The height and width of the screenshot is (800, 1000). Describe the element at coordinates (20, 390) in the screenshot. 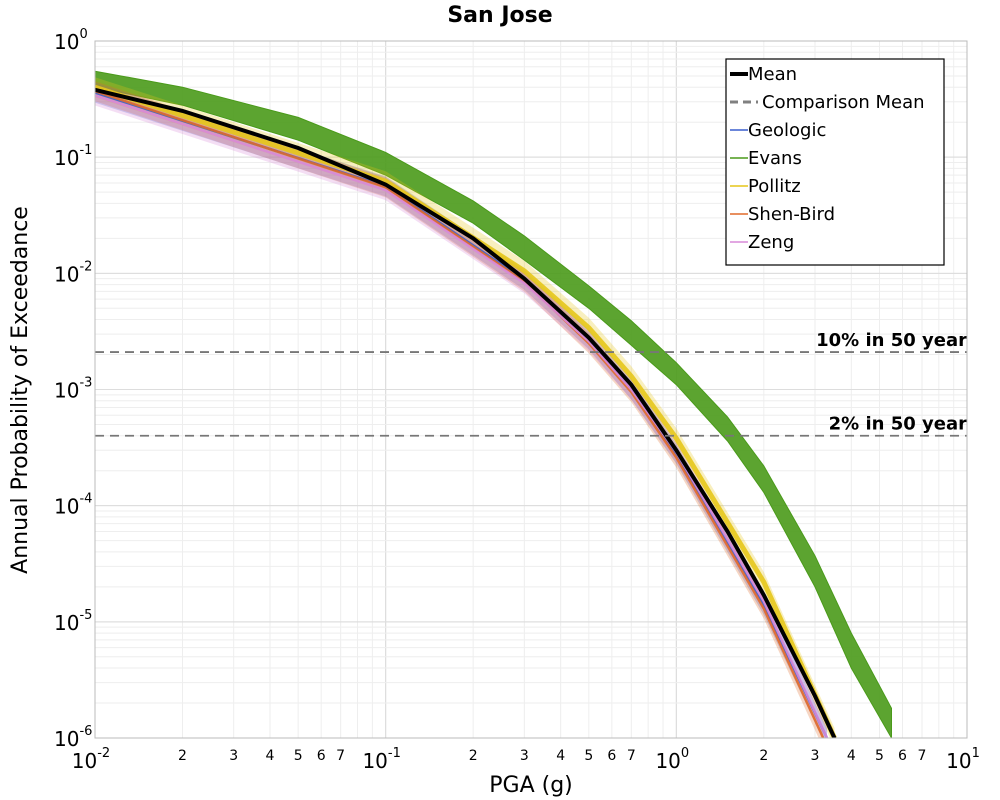

I see `y-axis-label: Annual Probability of Exceedance` at that location.